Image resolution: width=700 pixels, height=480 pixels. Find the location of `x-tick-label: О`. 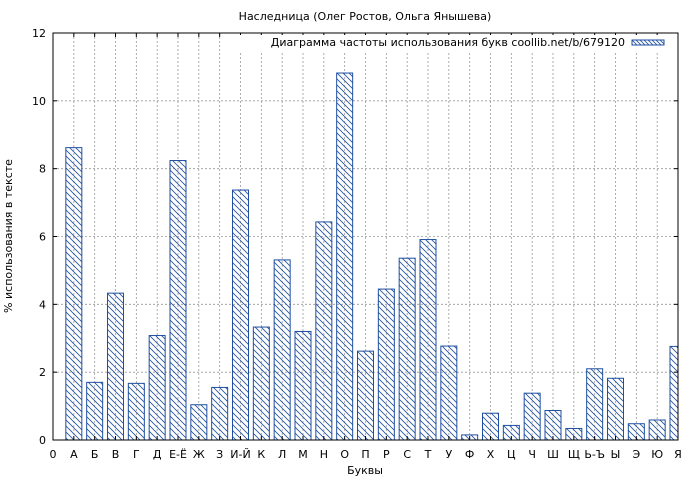

x-tick-label: О is located at coordinates (344, 454).